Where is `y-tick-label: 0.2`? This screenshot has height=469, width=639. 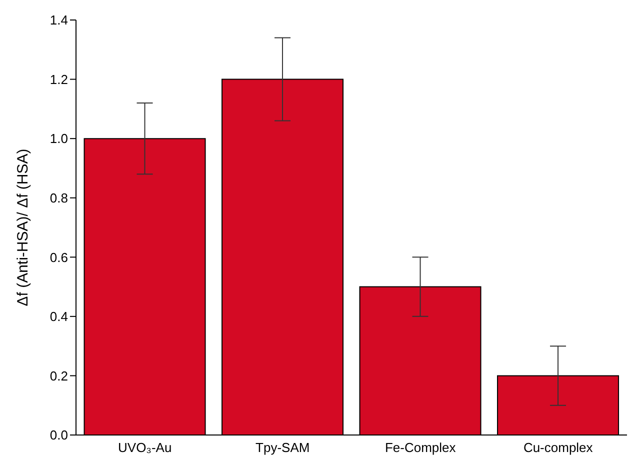
y-tick-label: 0.2 is located at coordinates (59, 376).